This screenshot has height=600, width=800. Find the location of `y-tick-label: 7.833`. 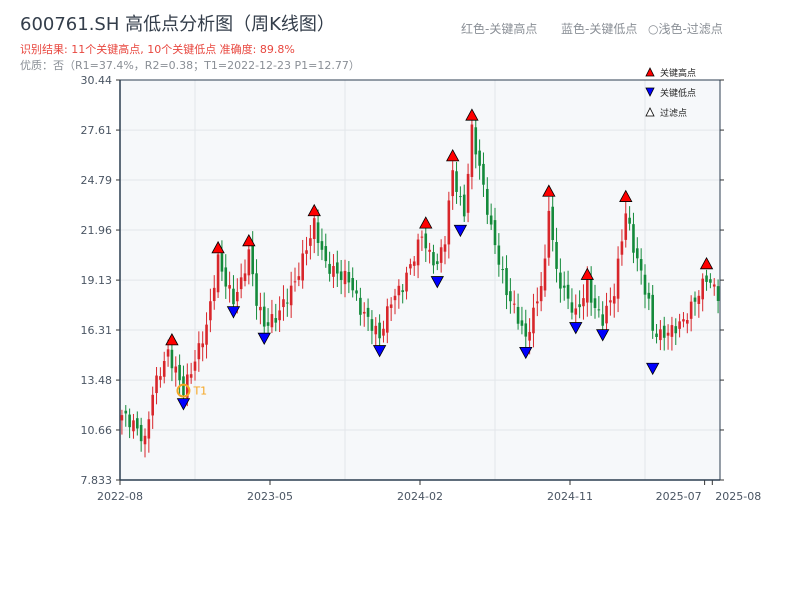

y-tick-label: 7.833 is located at coordinates (97, 480).